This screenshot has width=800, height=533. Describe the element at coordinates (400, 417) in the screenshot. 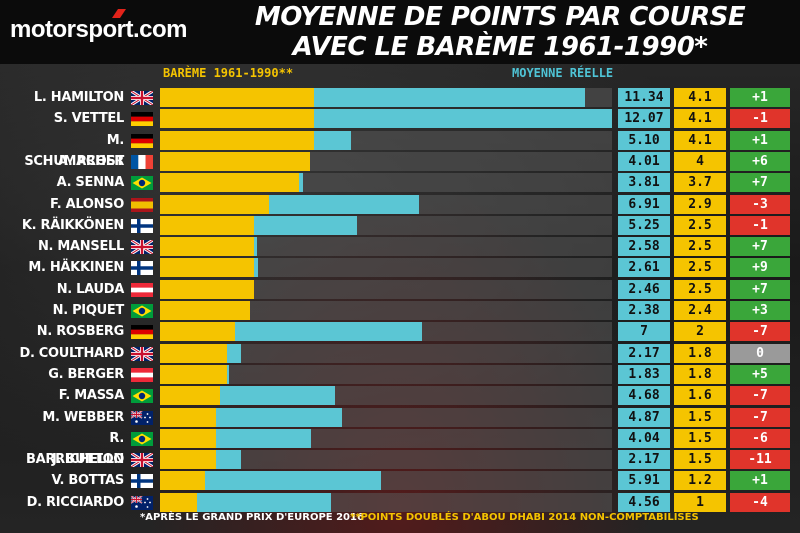

I see `table-row: M. WEBBER 4.87 1.5 -7` at that location.